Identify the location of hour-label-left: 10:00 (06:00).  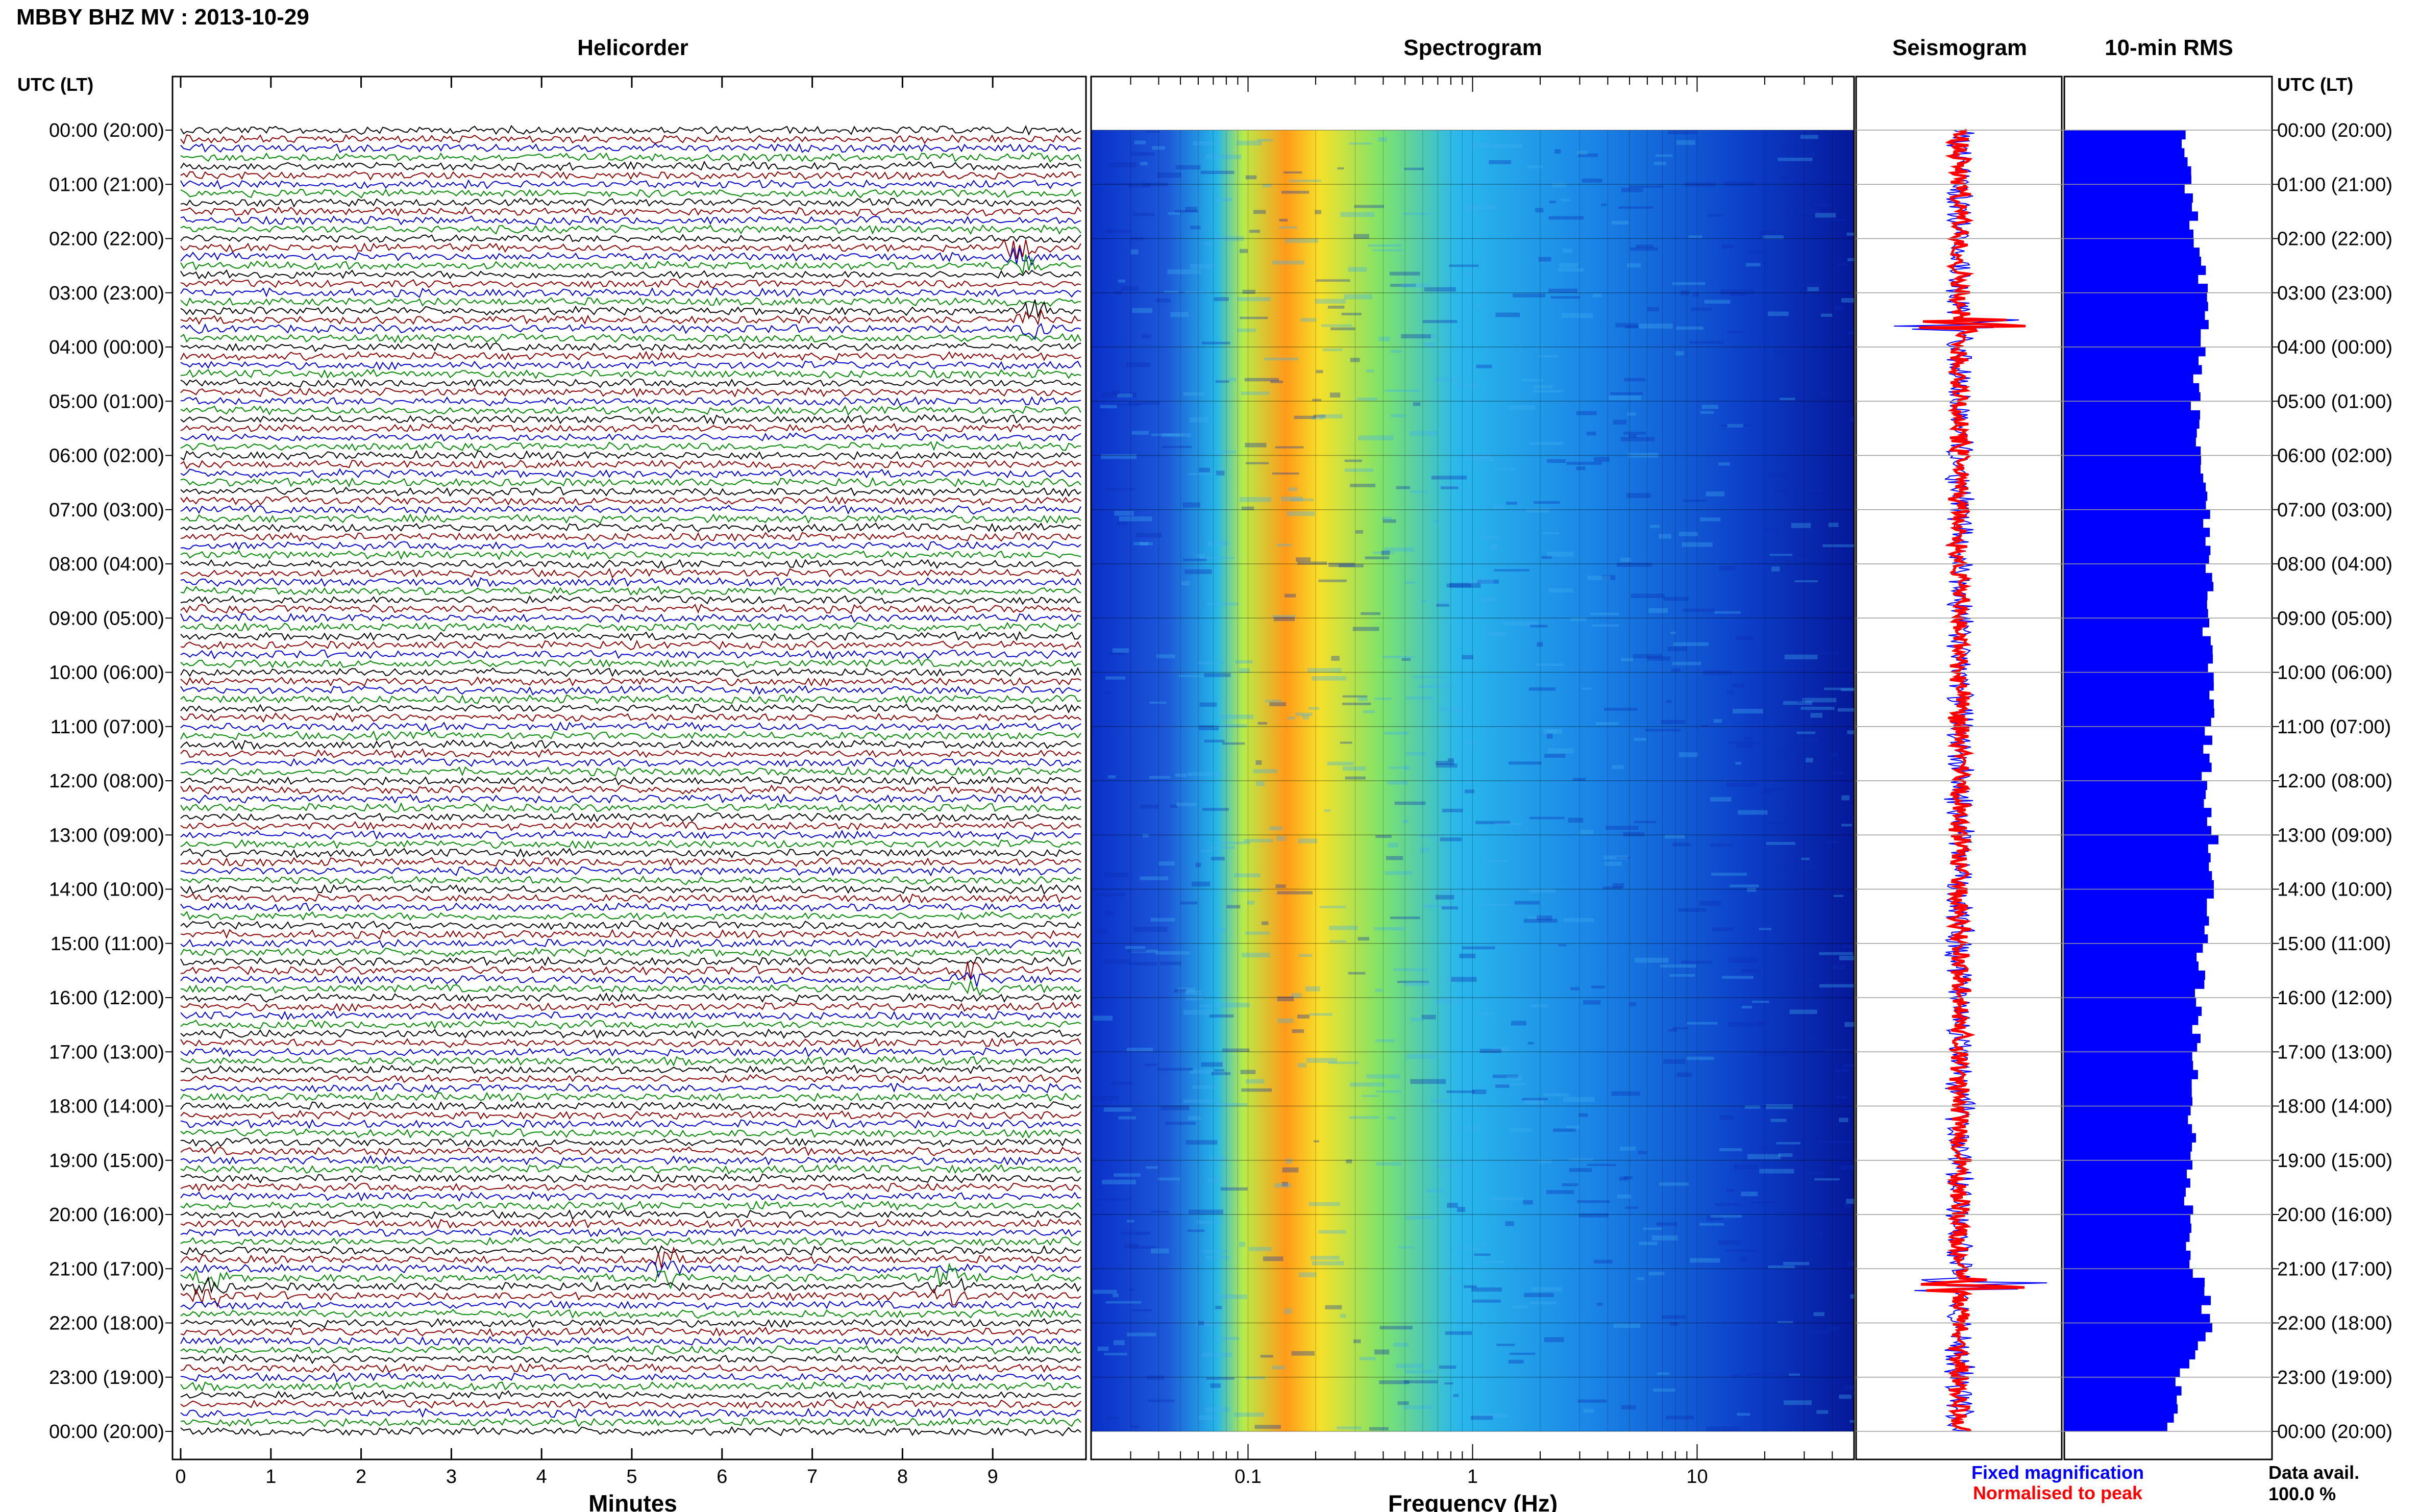
(106, 673).